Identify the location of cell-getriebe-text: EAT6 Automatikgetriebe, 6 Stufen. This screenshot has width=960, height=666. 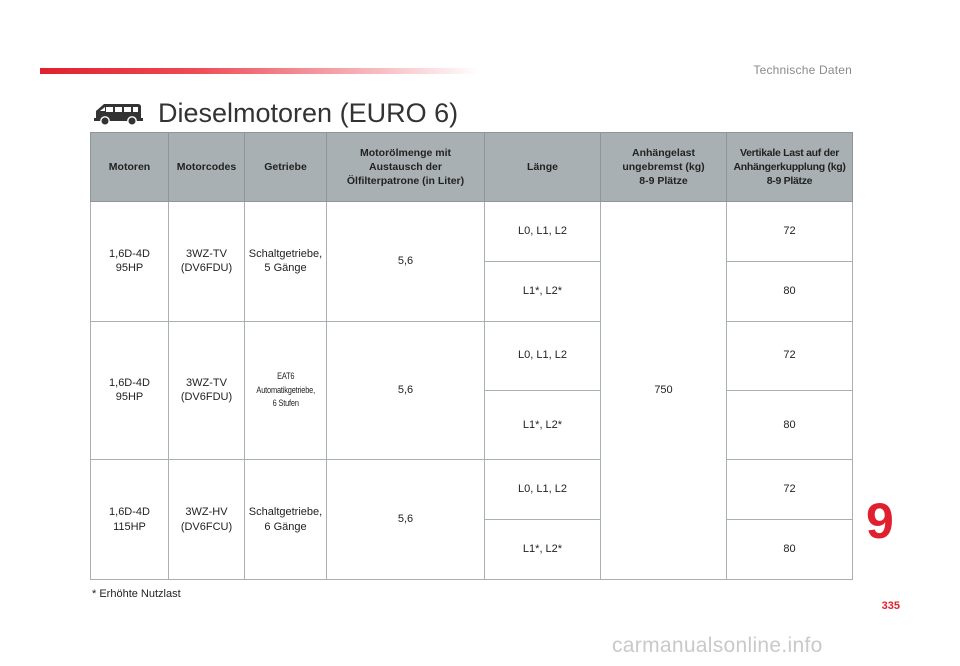
(285, 390).